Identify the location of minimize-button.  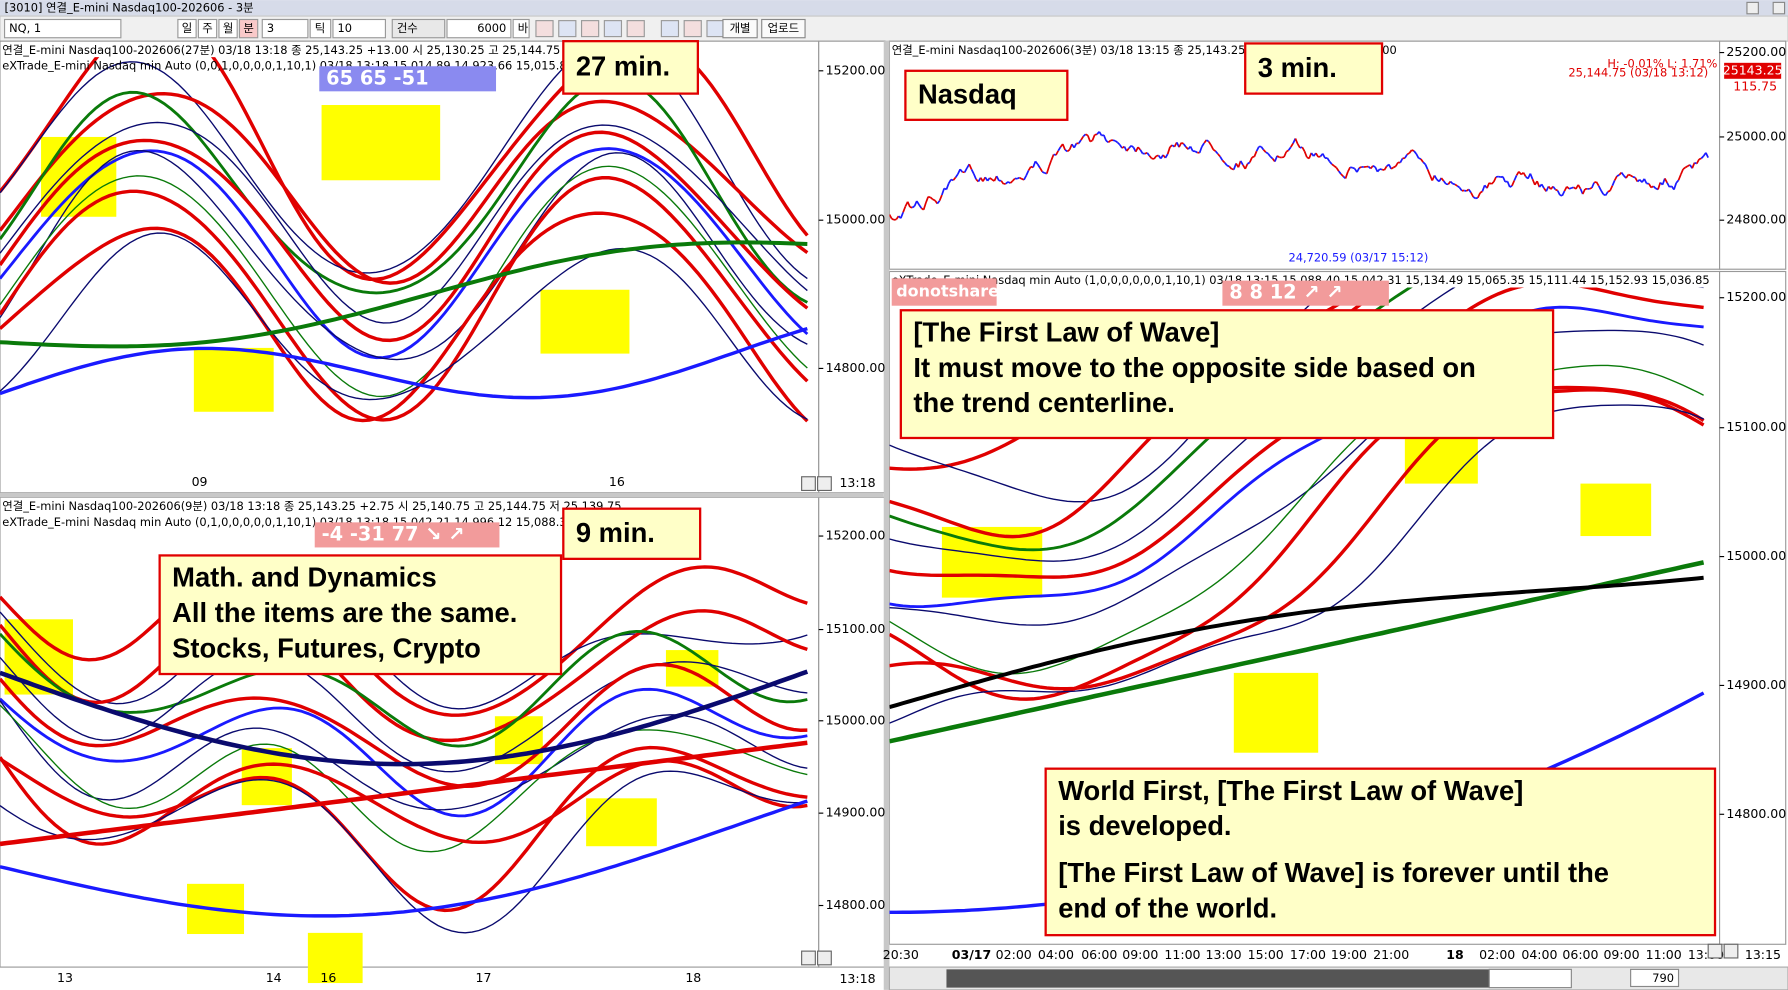
(1752, 8).